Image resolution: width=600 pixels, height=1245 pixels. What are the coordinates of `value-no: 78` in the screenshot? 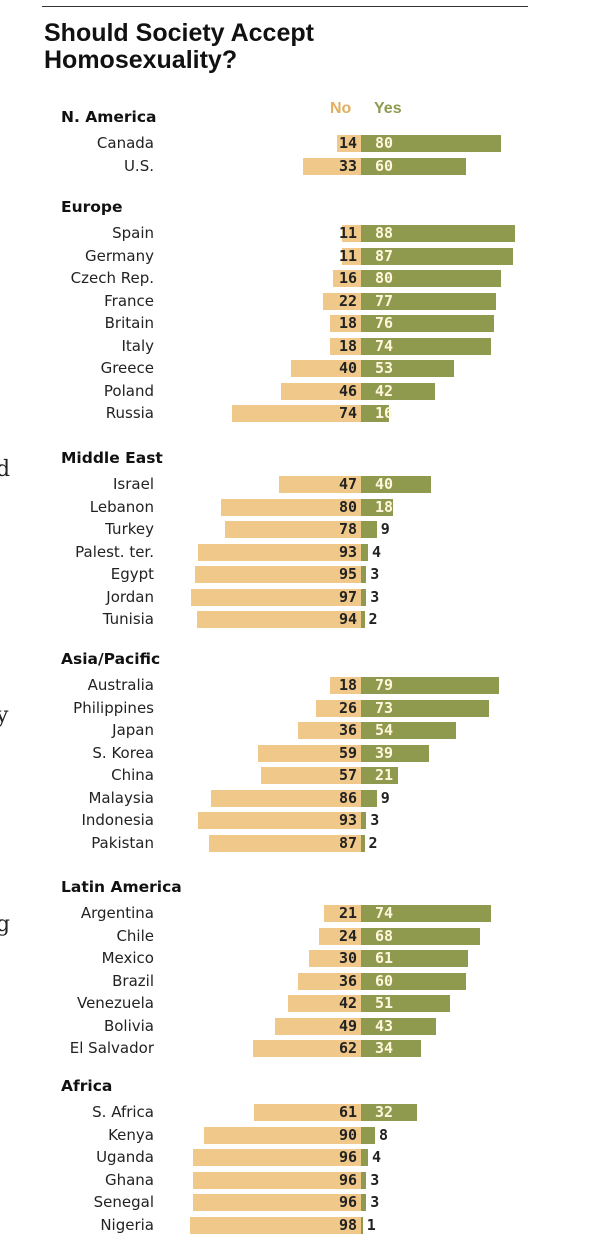 It's located at (347, 529).